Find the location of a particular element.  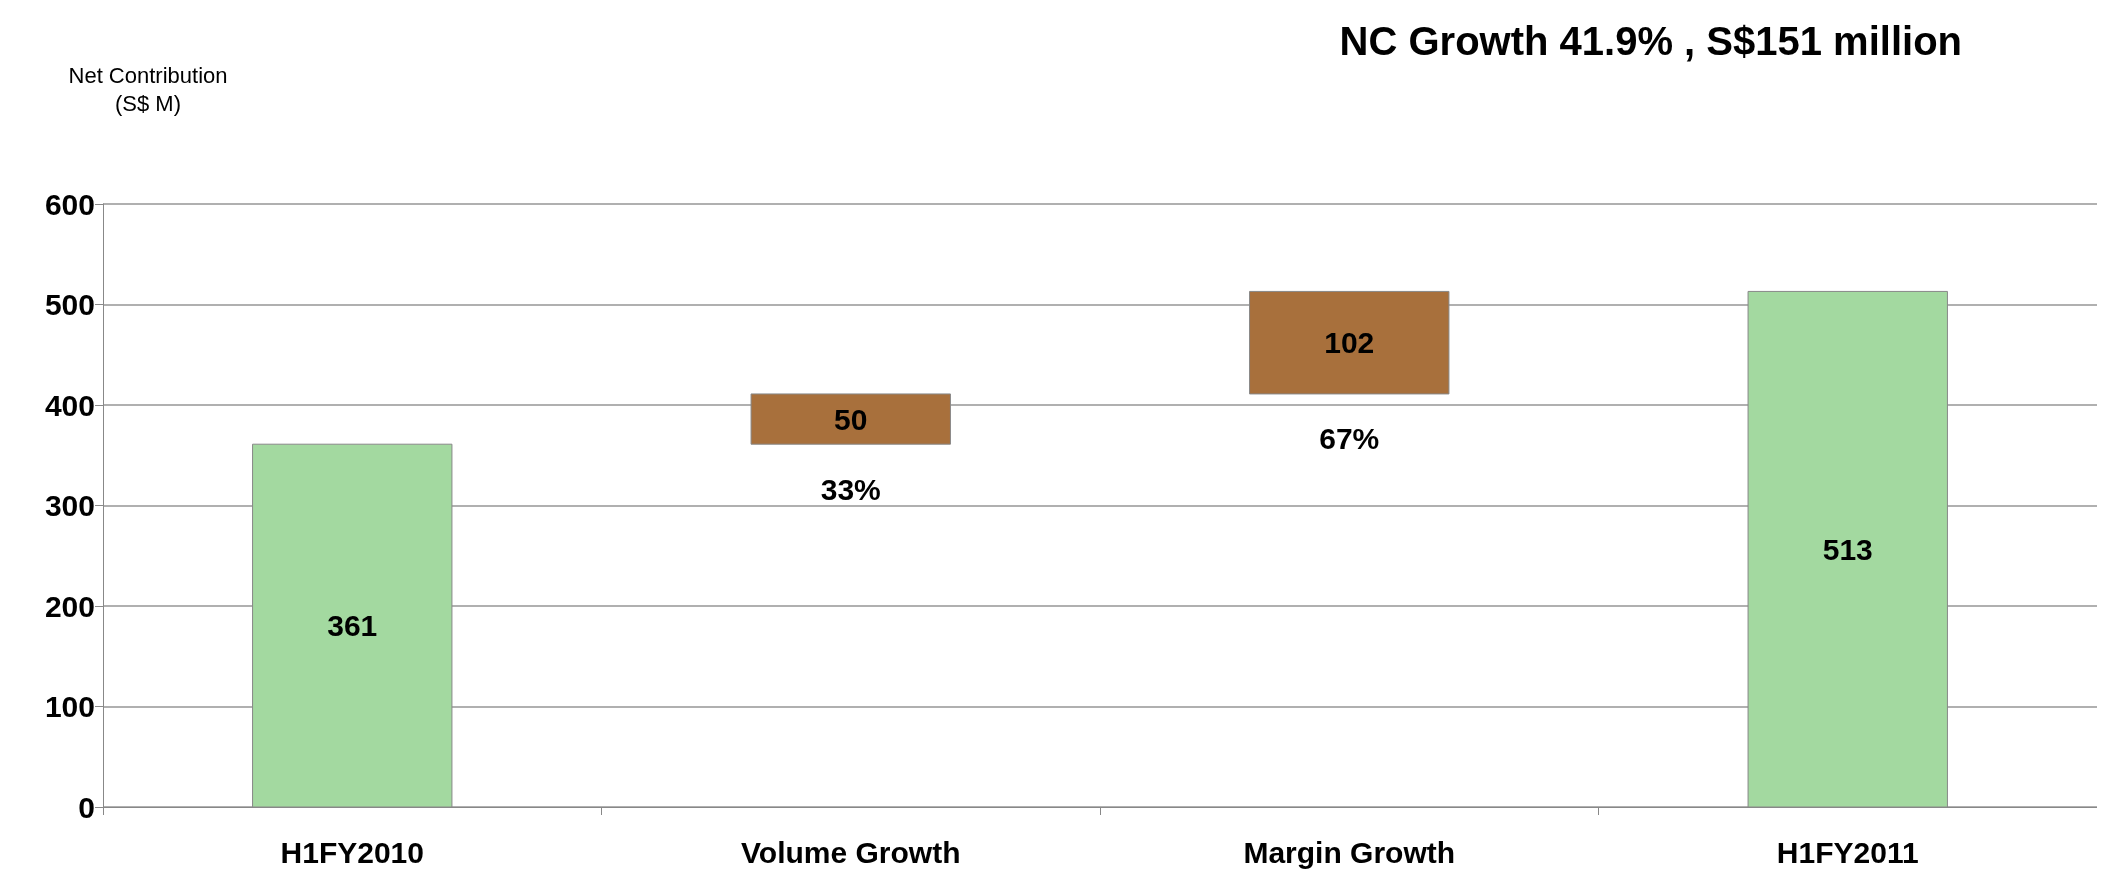

data-label: 361 is located at coordinates (352, 626).